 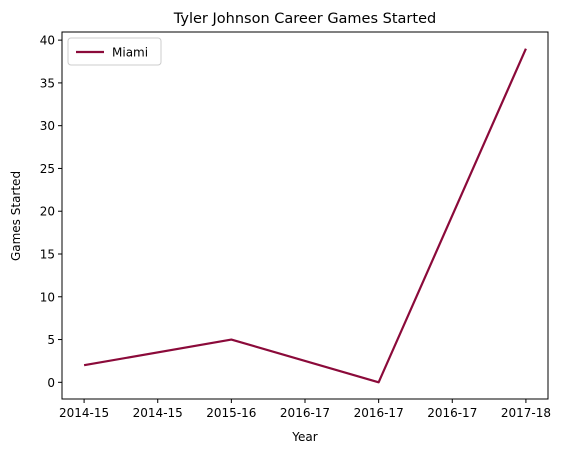 What do you see at coordinates (51, 383) in the screenshot?
I see `y-tick-label: 0` at bounding box center [51, 383].